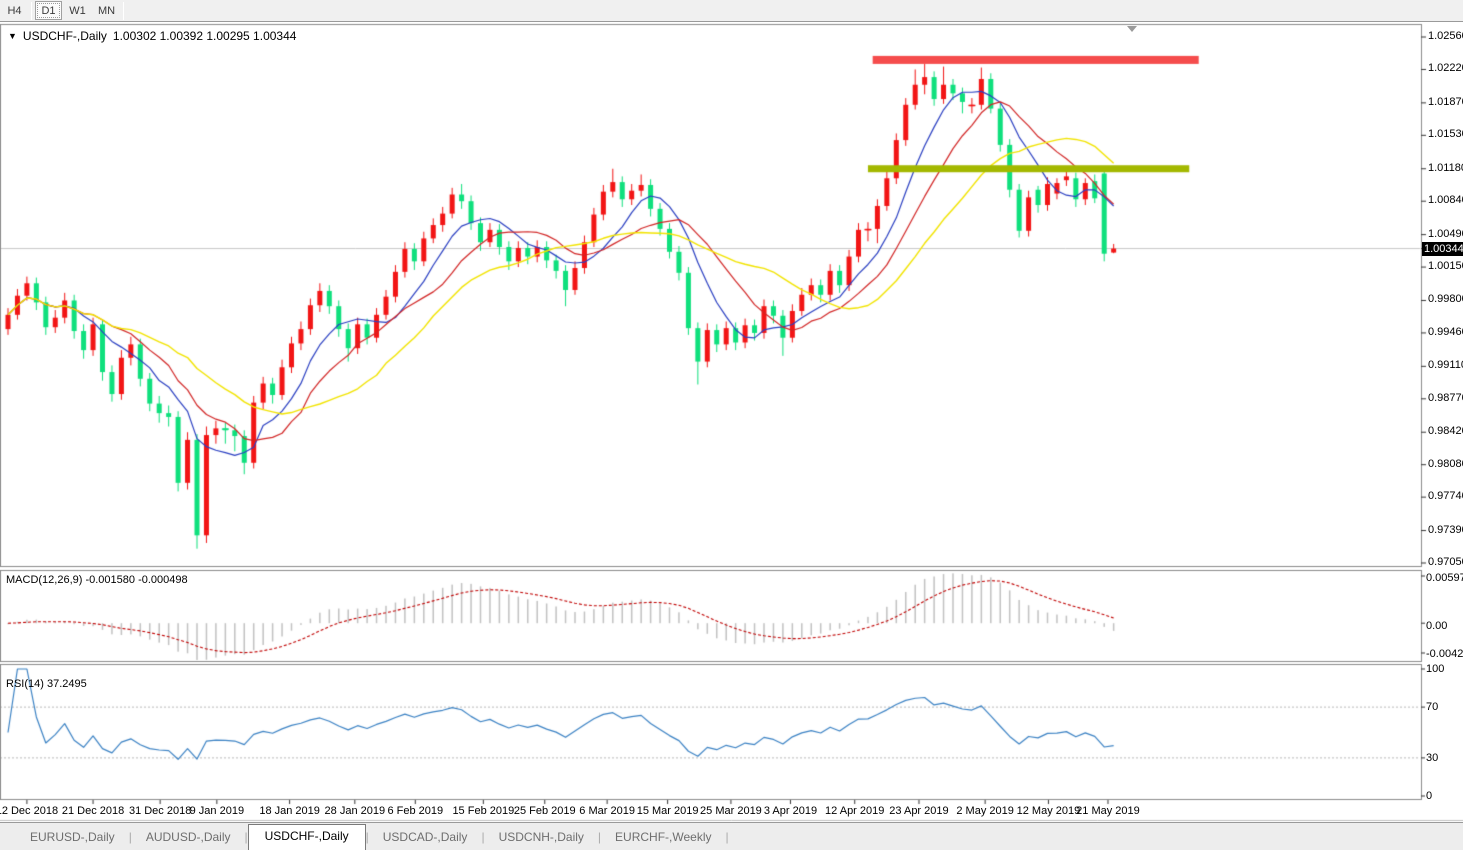 The image size is (1463, 850). Describe the element at coordinates (1432, 707) in the screenshot. I see `rsi-tick-label: 70` at that location.